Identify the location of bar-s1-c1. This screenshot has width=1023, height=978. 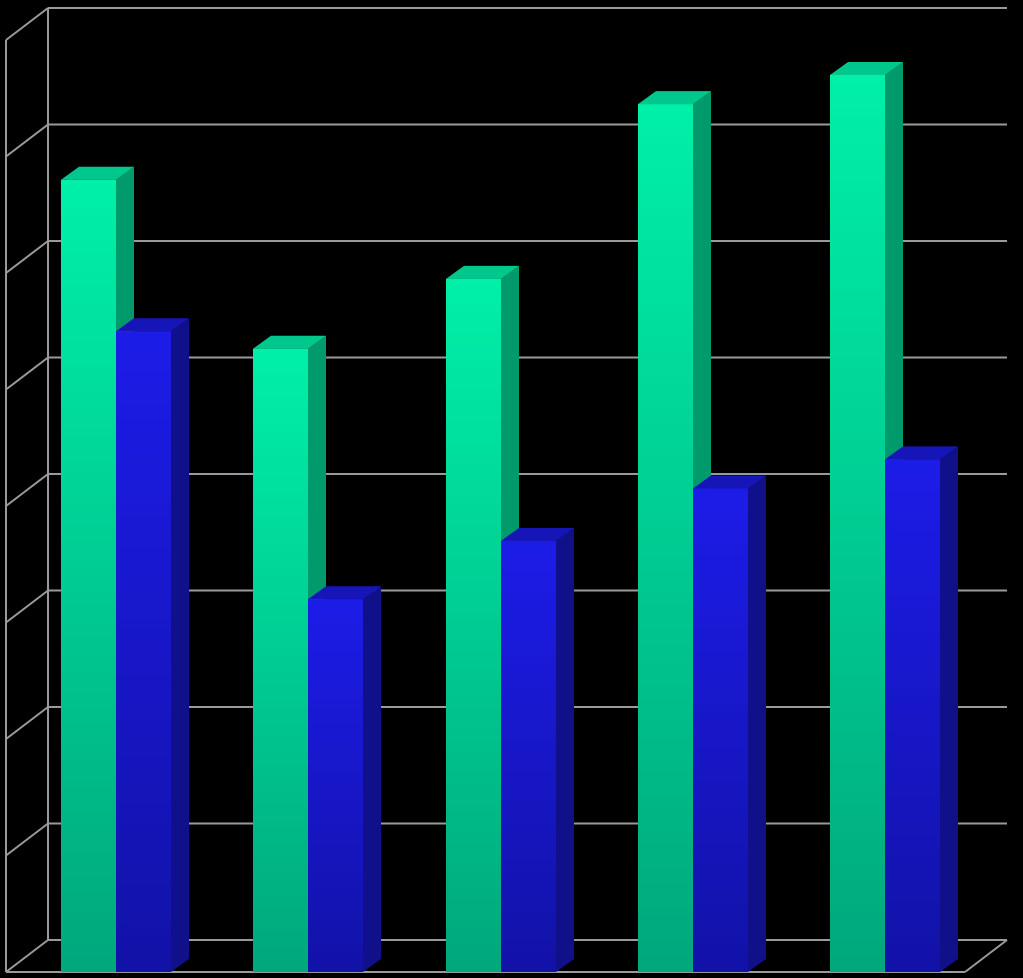
(344, 779).